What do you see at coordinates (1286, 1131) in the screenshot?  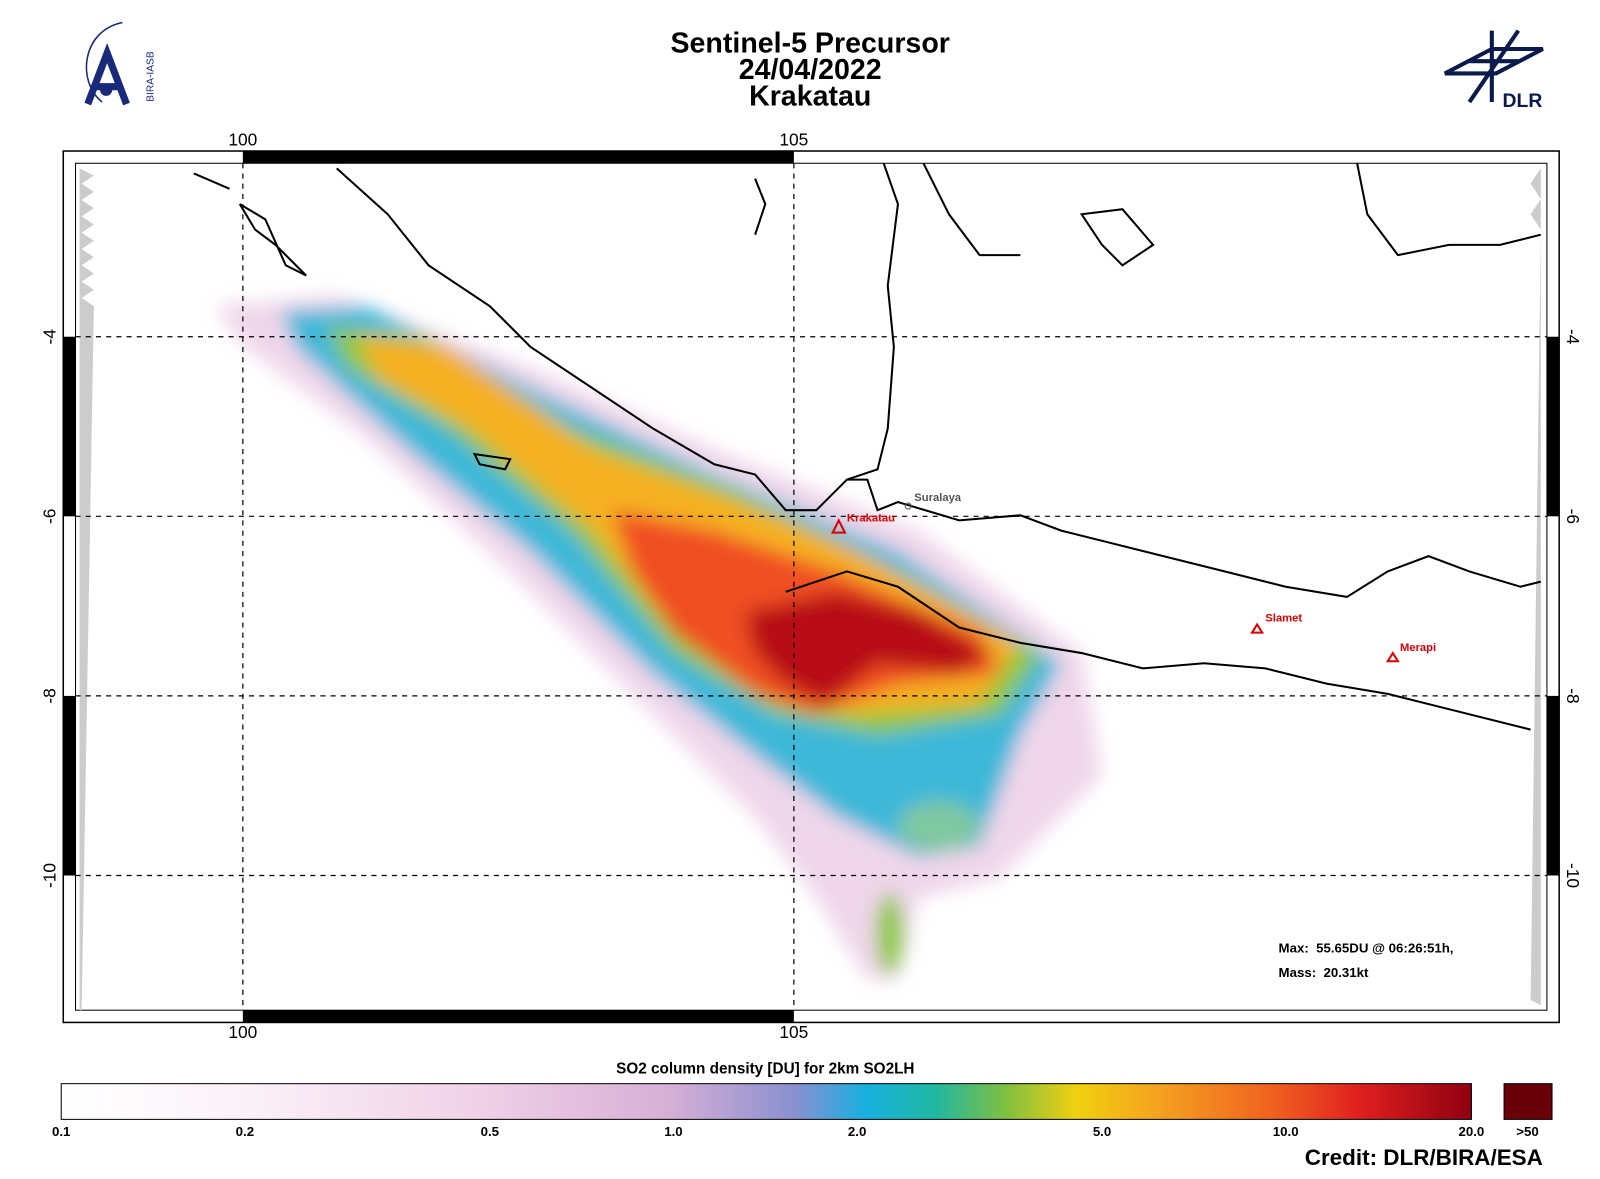 I see `colorbar-label: 10.0` at bounding box center [1286, 1131].